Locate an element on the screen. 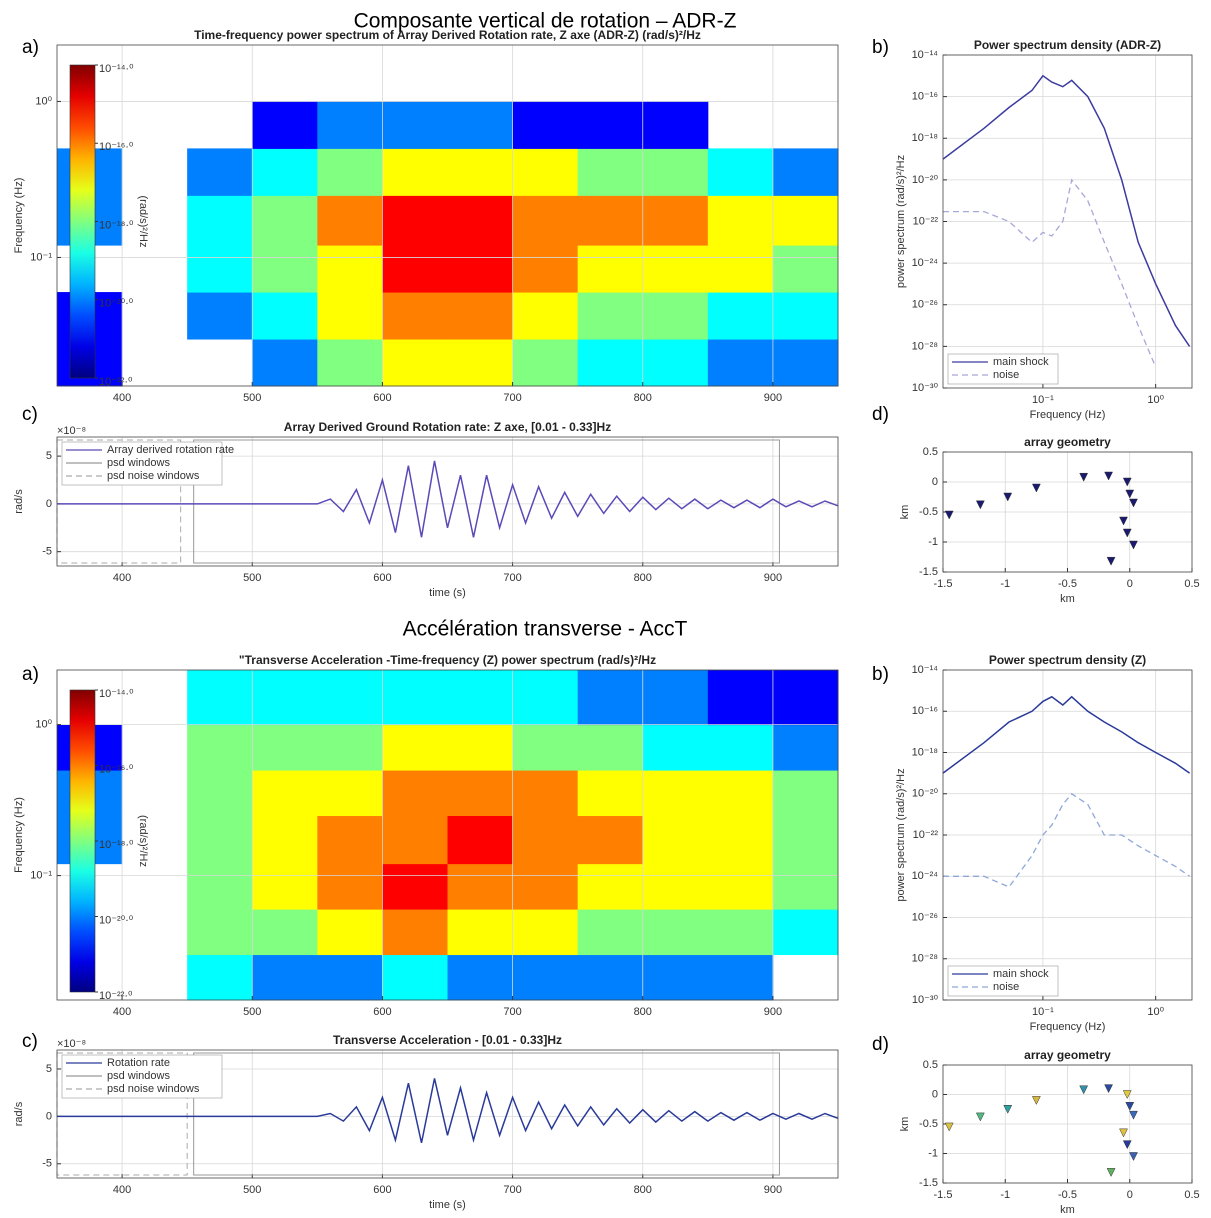 This screenshot has height=1218, width=1211. x-axis-label: km is located at coordinates (1067, 1210).